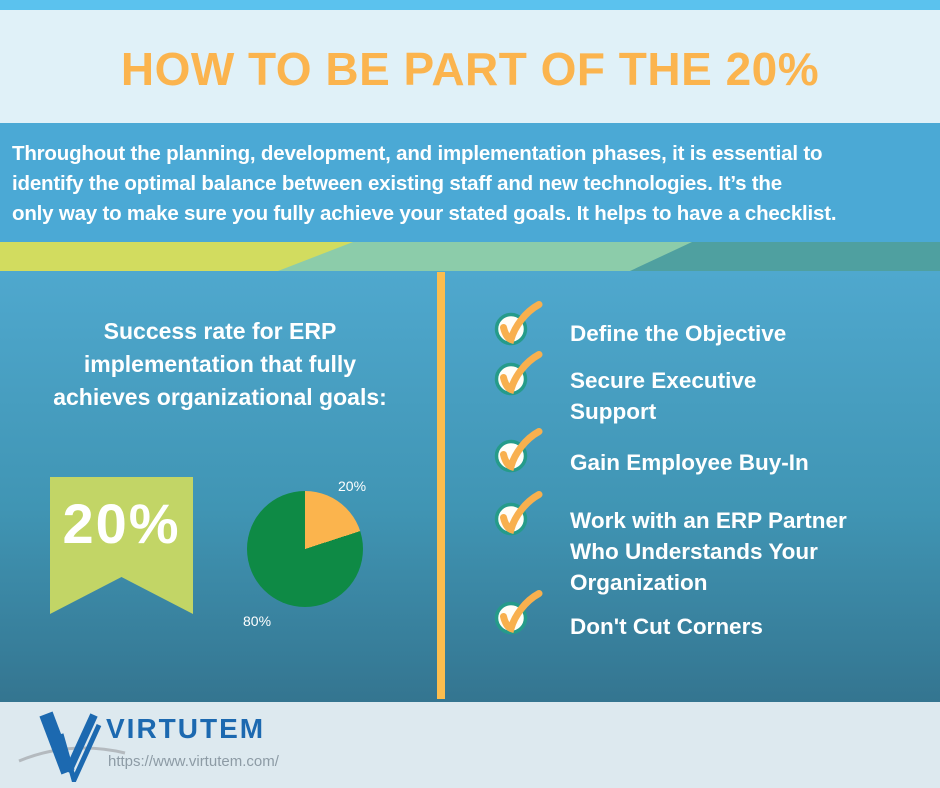  What do you see at coordinates (678, 333) in the screenshot?
I see `checklist-item-label: Define the Objective` at bounding box center [678, 333].